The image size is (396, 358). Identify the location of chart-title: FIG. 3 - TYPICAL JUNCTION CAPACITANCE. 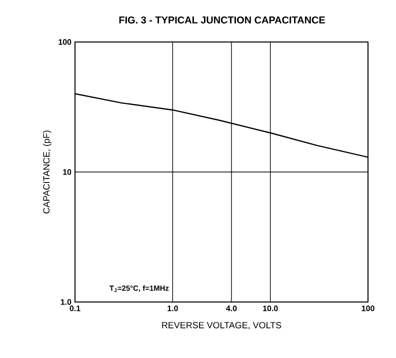
(222, 20).